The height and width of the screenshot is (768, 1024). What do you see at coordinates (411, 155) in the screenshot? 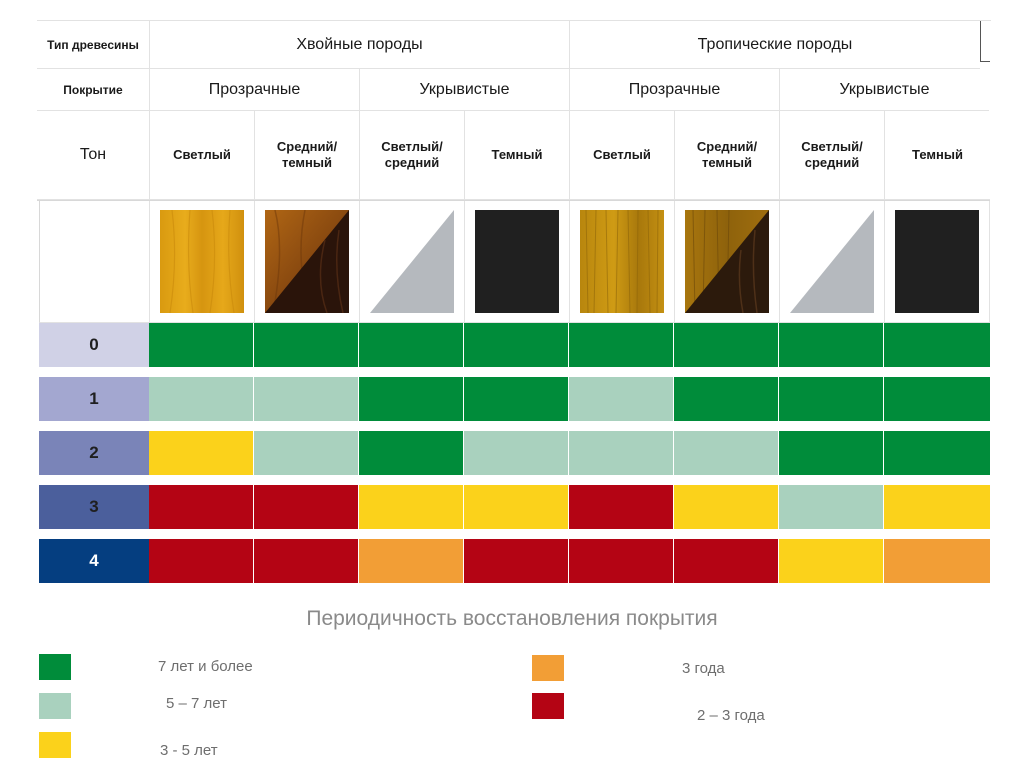
I see `tone-conifer-opaque-light: Светлый/ средний` at bounding box center [411, 155].